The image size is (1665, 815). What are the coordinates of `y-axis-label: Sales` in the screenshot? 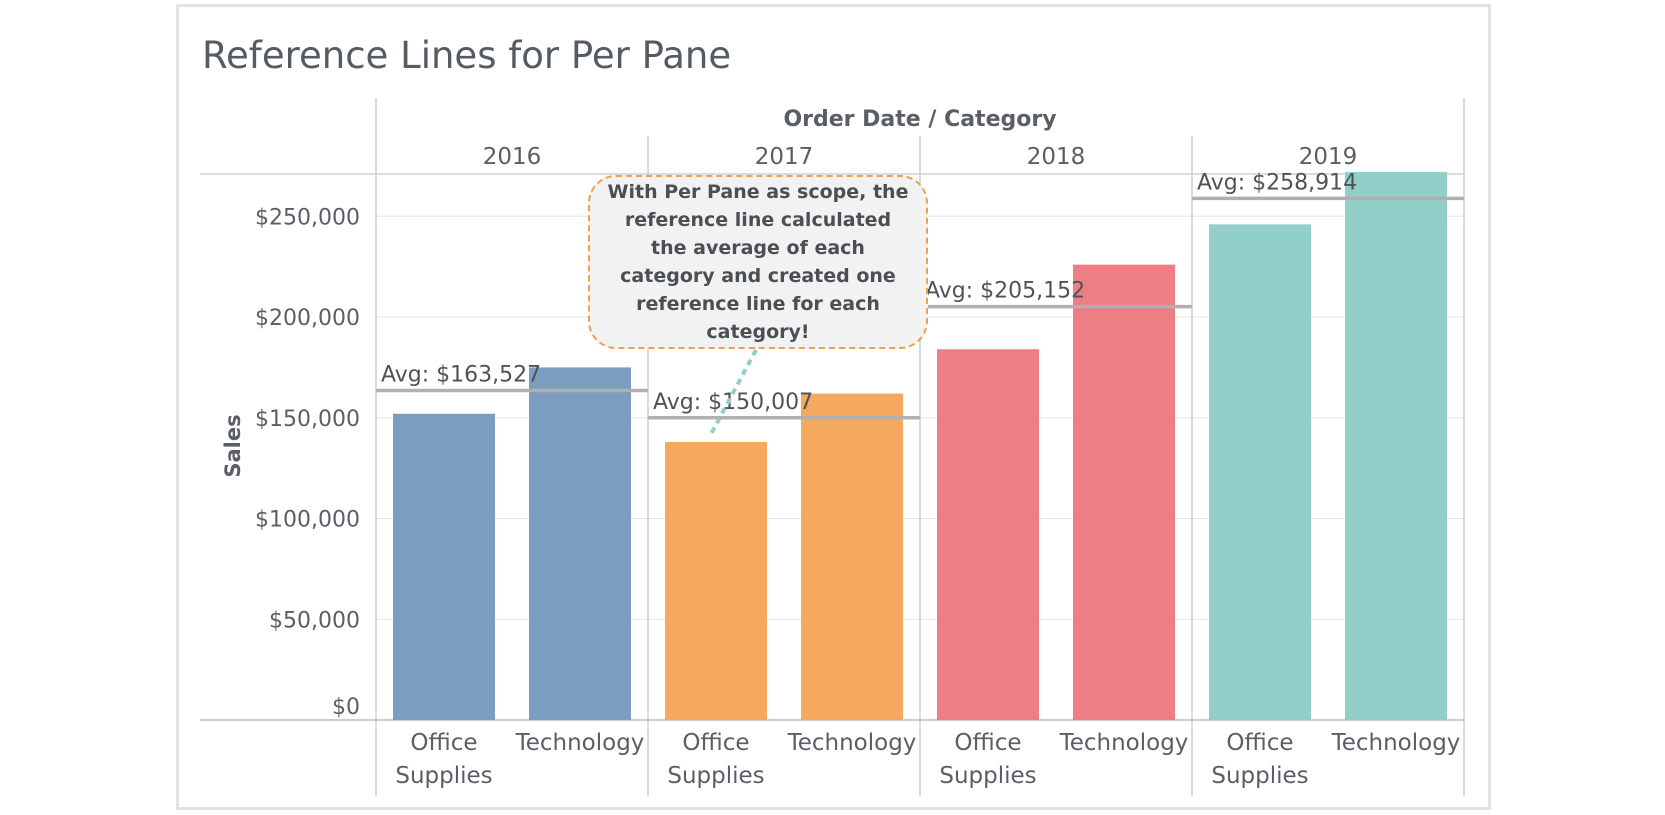 It's located at (233, 445).